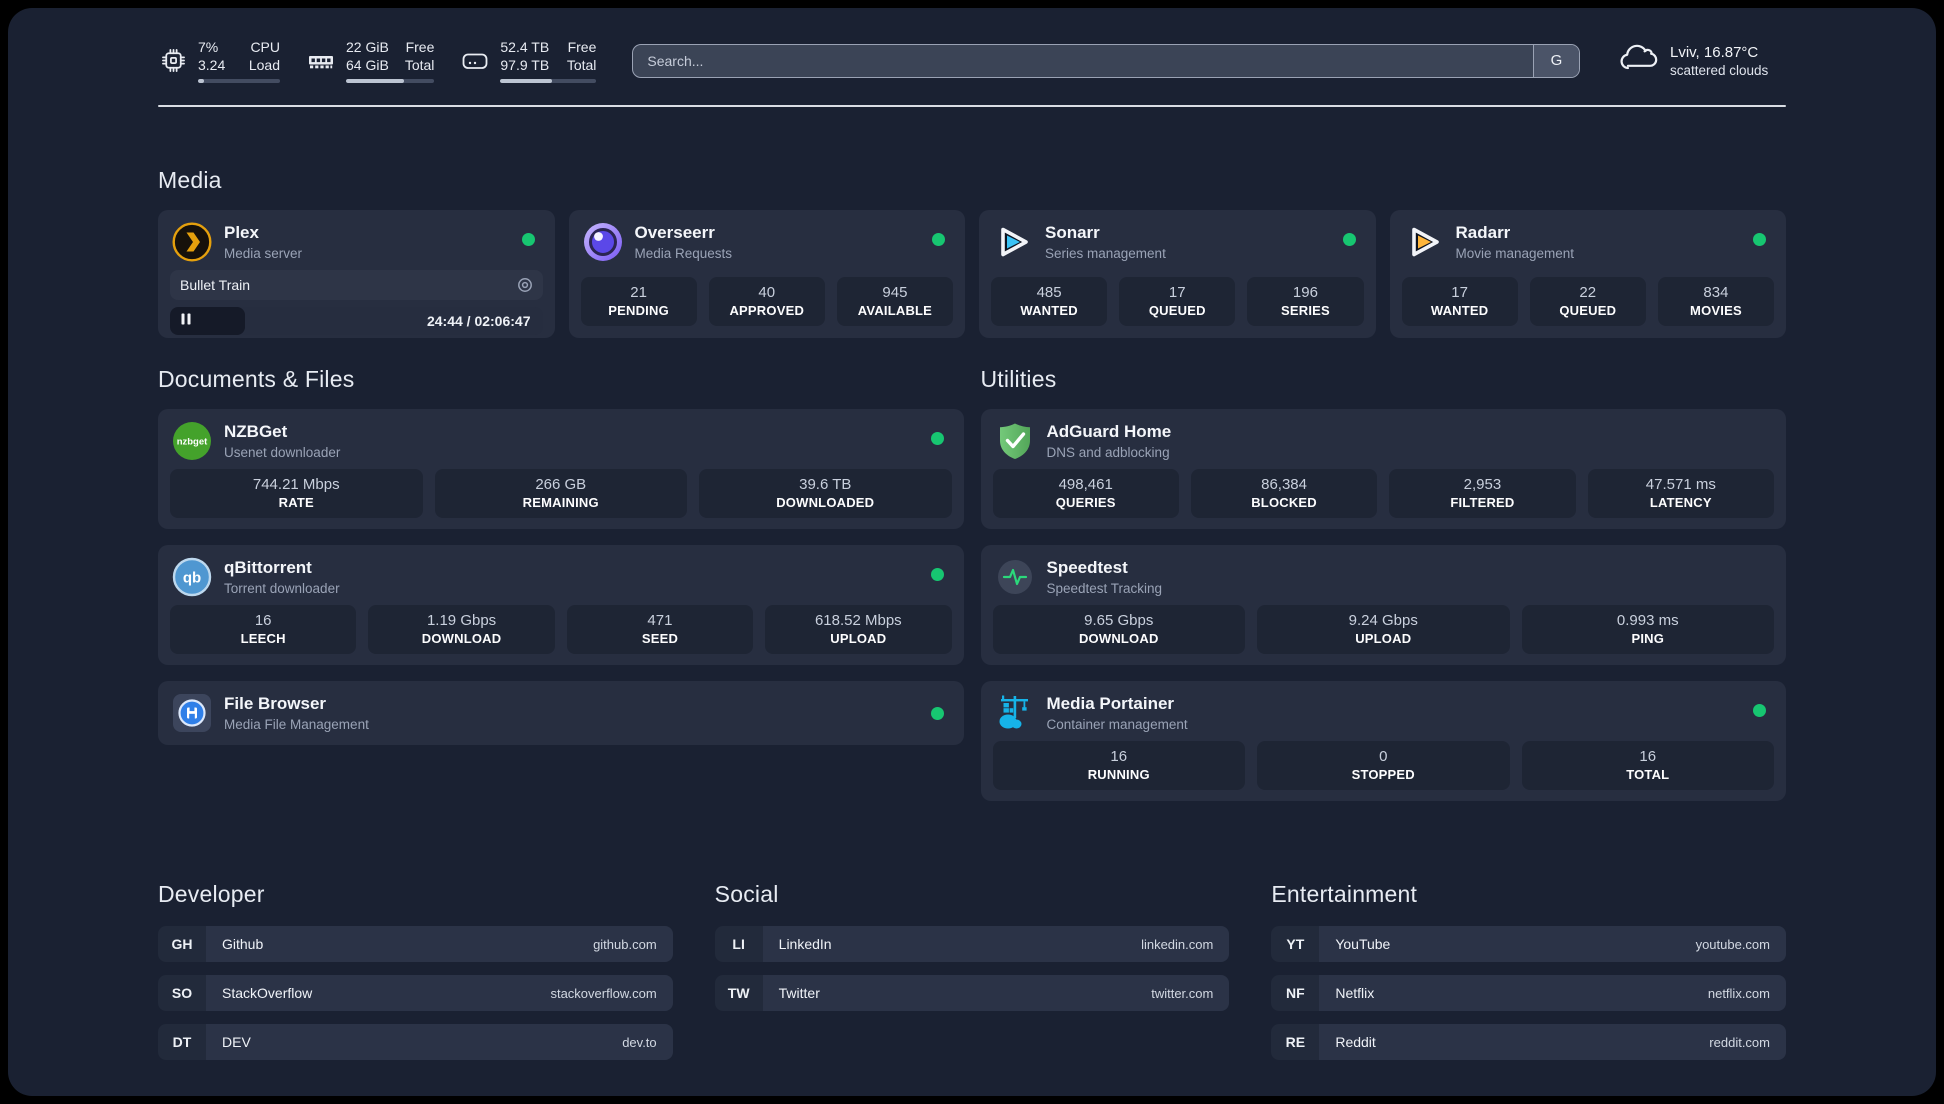 This screenshot has height=1104, width=1944. Describe the element at coordinates (415, 1042) in the screenshot. I see `bookmark-dev: DT DEV dev.to` at that location.